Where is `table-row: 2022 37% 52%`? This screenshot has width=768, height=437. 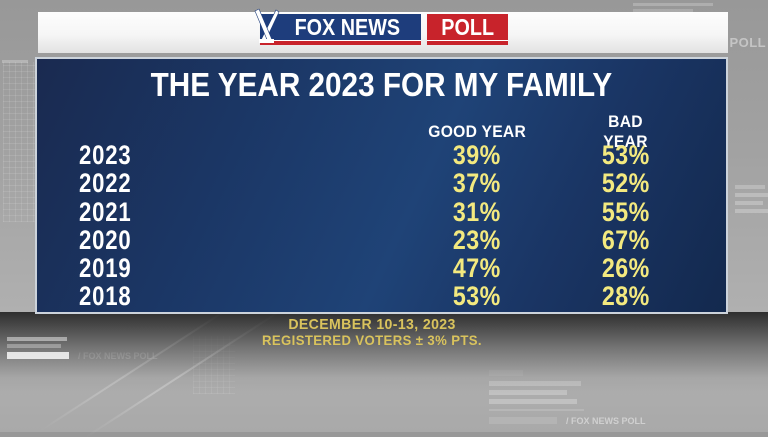 table-row: 2022 37% 52% is located at coordinates (381, 183).